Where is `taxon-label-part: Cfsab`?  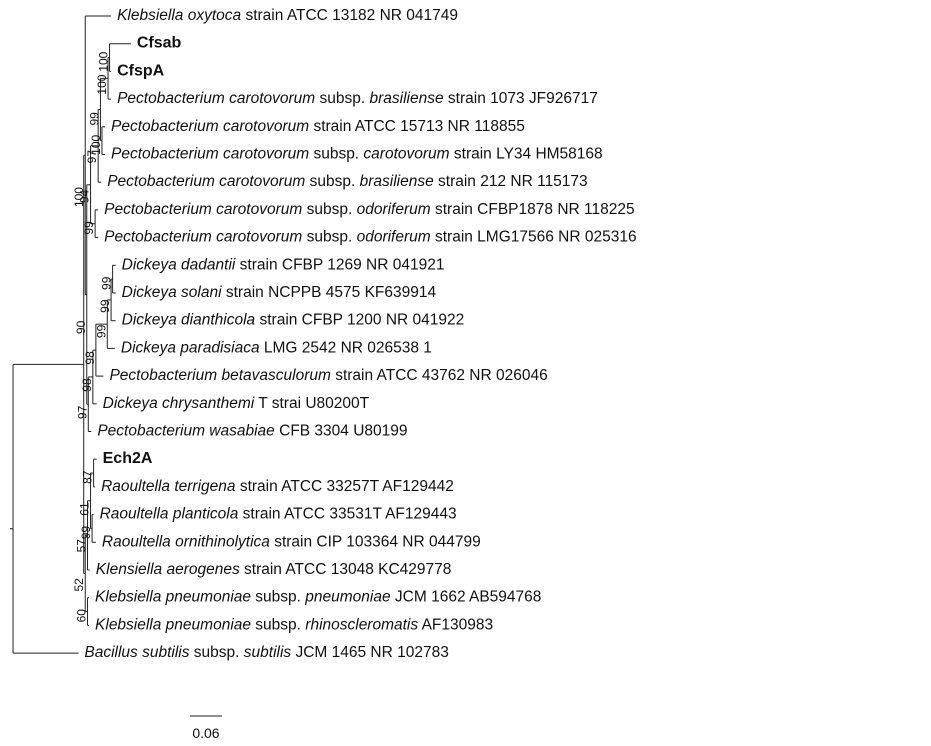 taxon-label-part: Cfsab is located at coordinates (159, 43).